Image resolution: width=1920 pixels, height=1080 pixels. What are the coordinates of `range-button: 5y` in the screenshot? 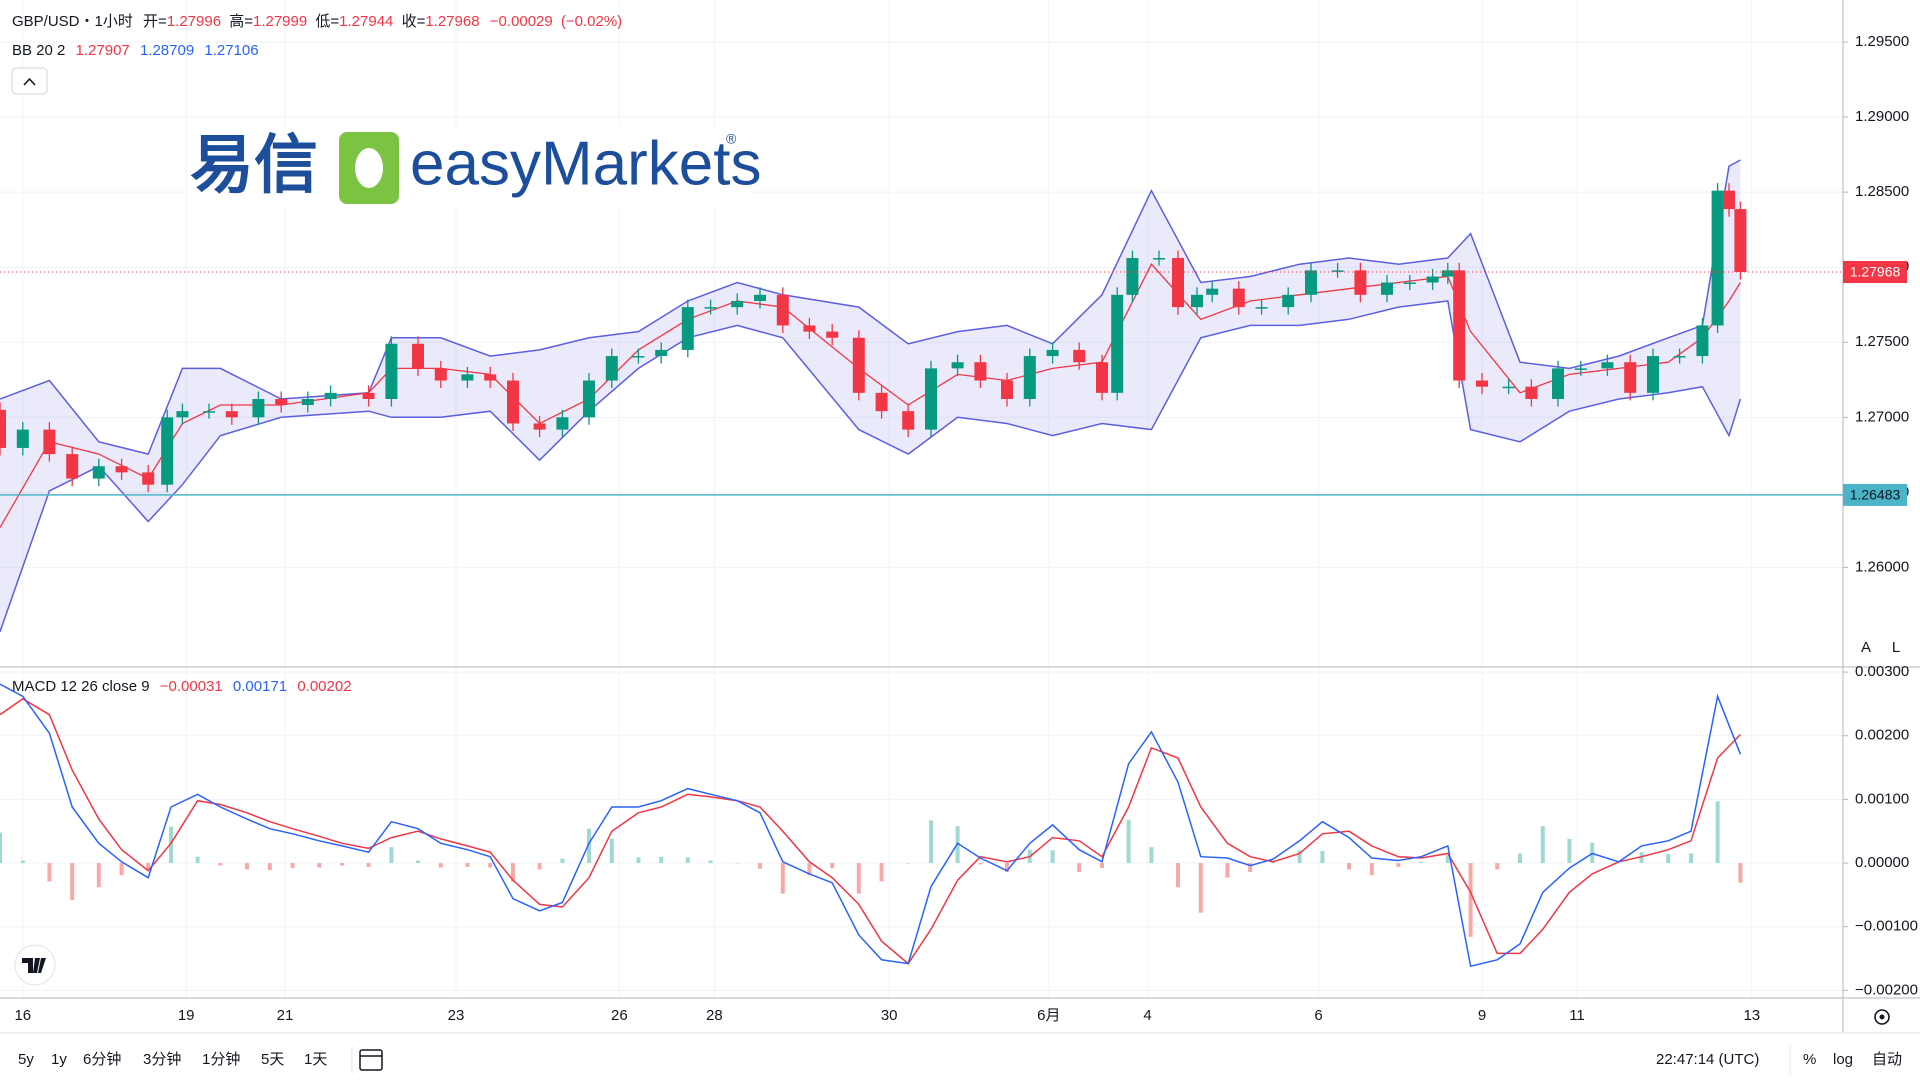 It's located at (26, 1059).